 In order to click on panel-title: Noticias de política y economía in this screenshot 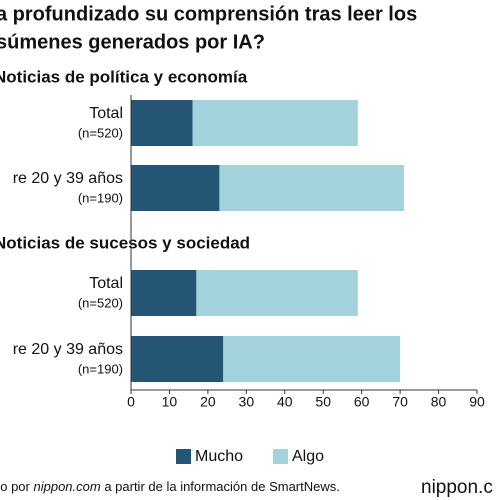, I will do `click(124, 76)`.